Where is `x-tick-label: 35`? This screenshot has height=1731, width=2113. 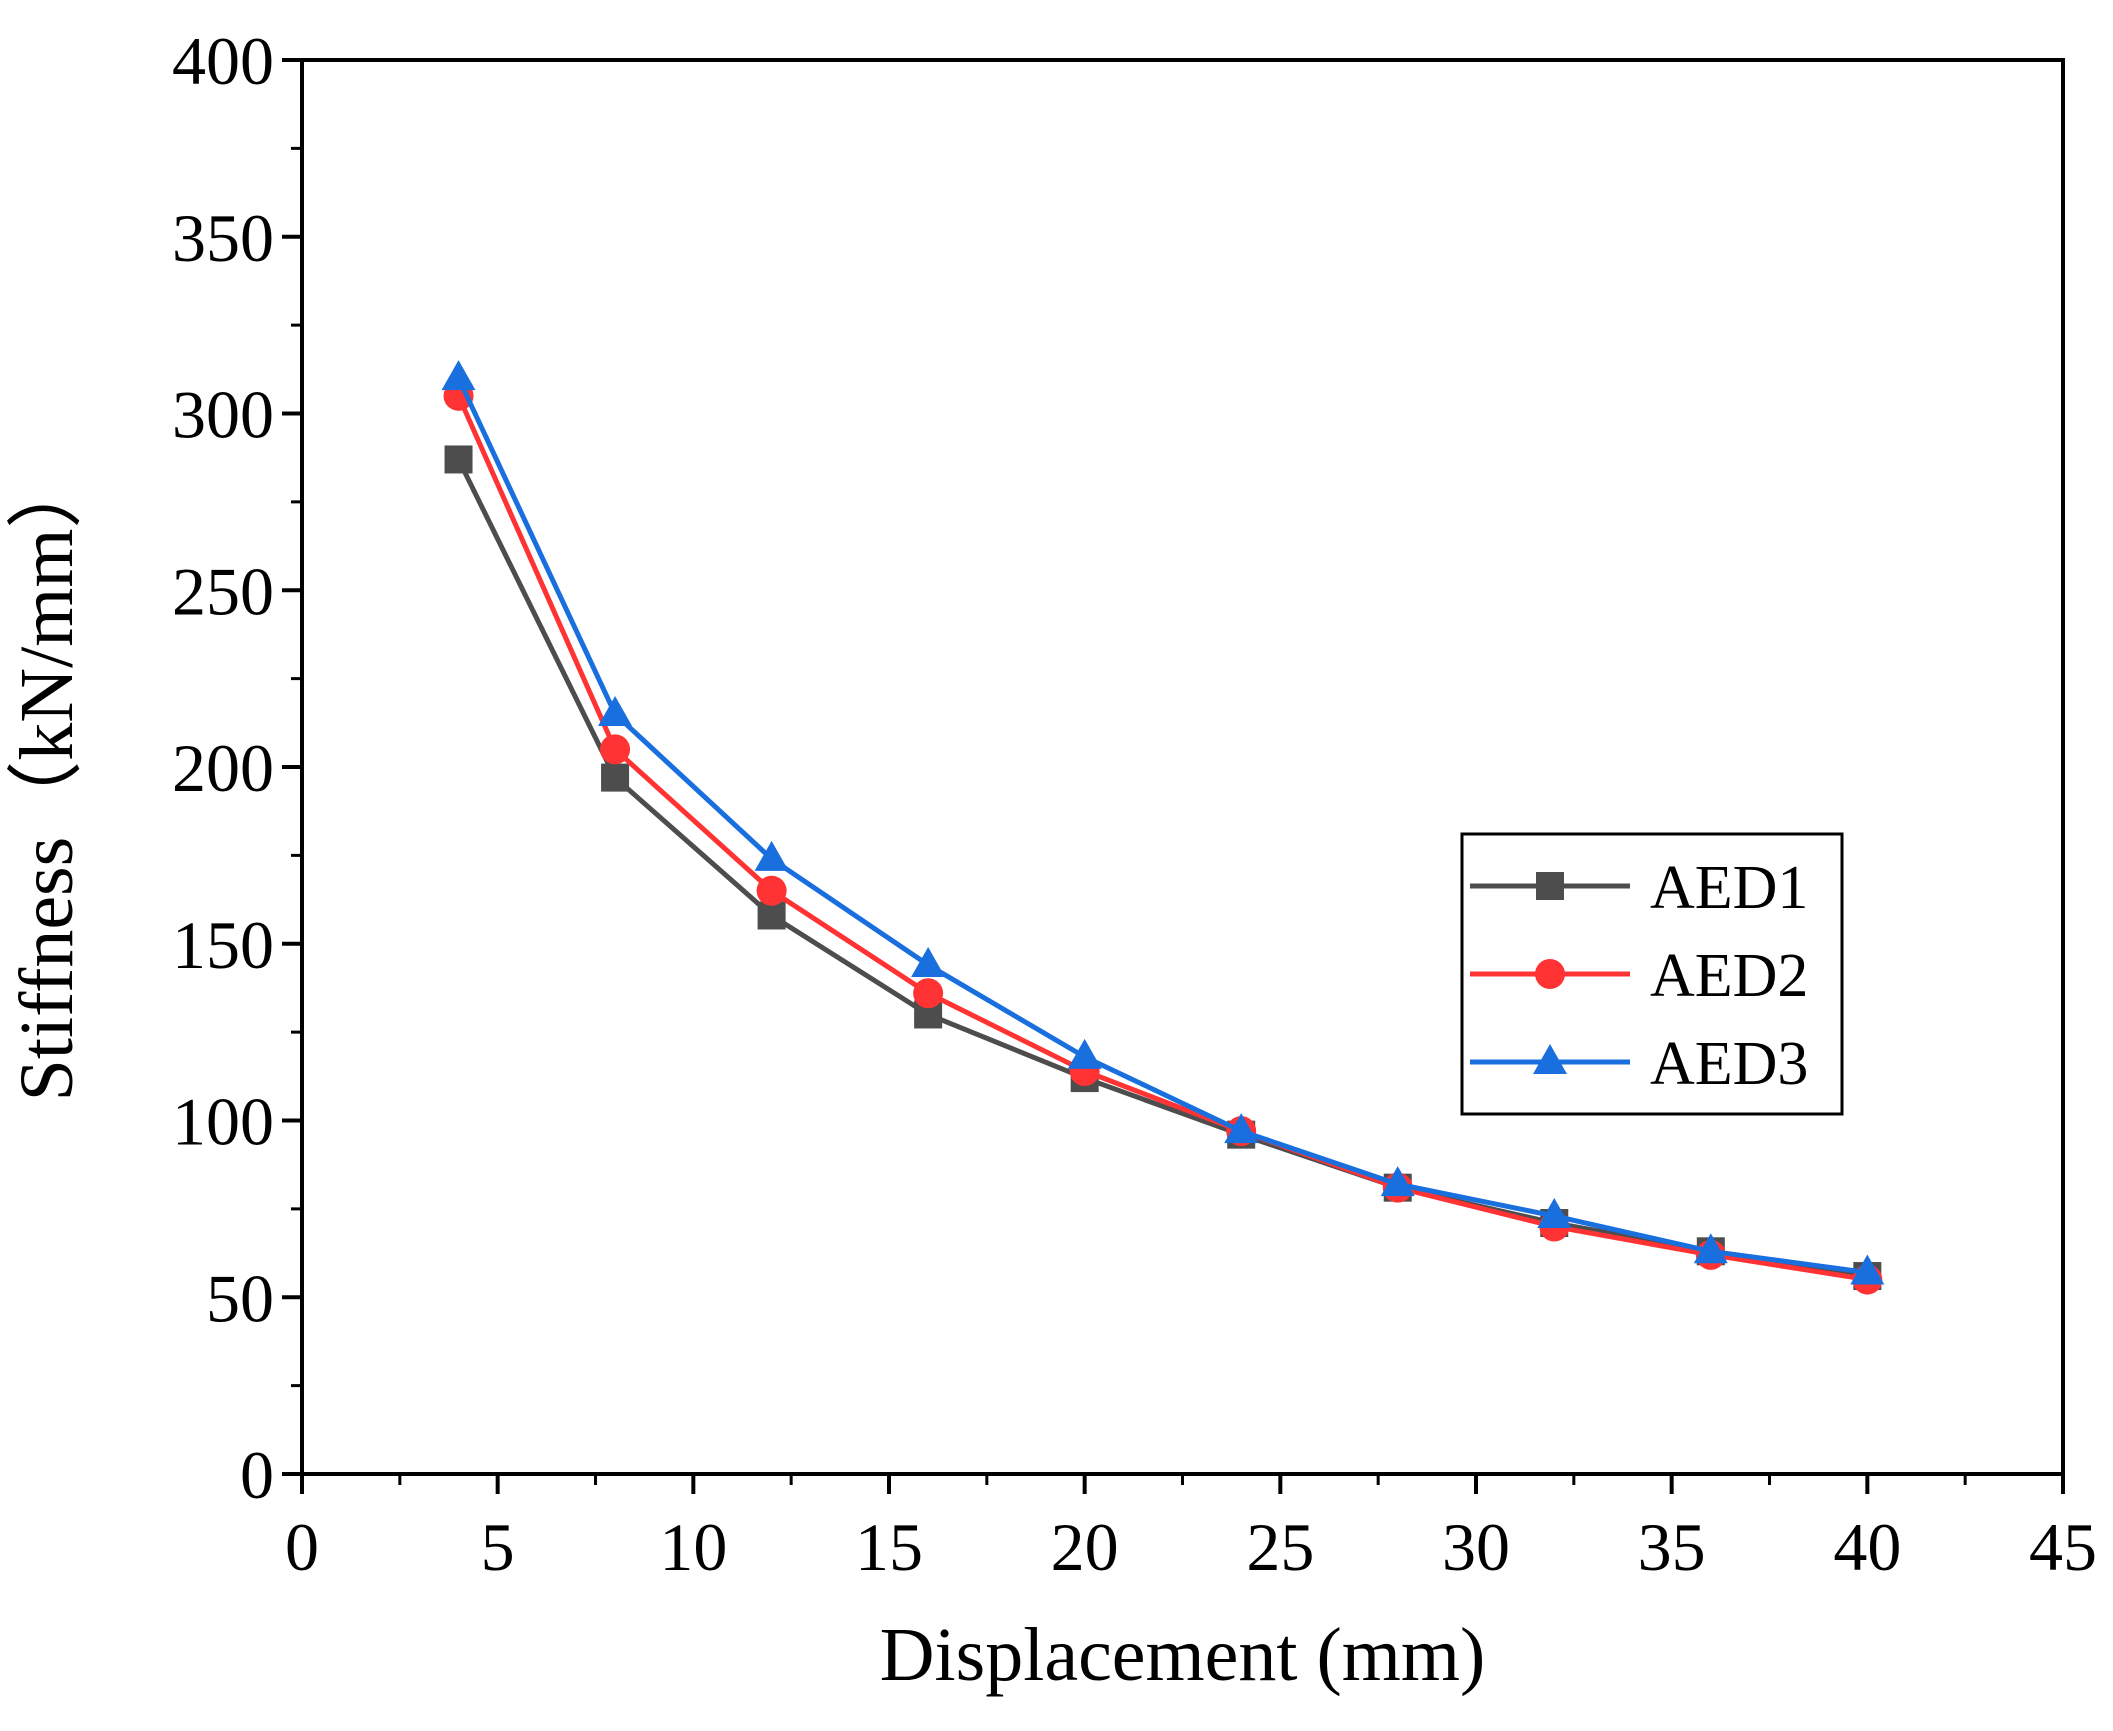 x-tick-label: 35 is located at coordinates (1672, 1547).